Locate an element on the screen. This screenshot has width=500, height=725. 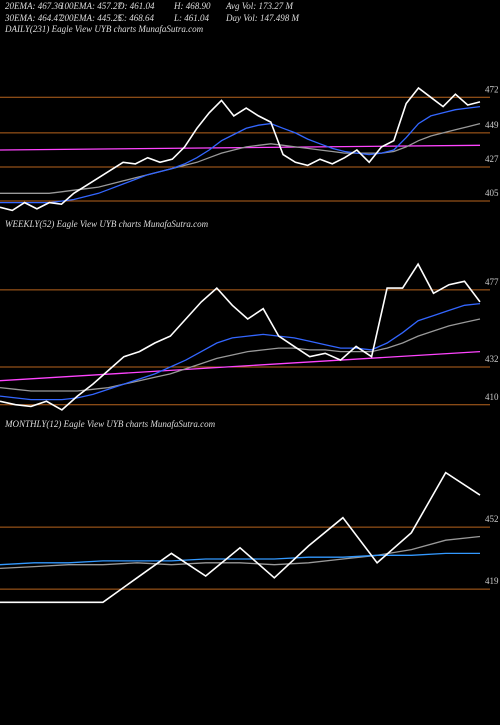
y-tick-label: 452 is located at coordinates (492, 519).